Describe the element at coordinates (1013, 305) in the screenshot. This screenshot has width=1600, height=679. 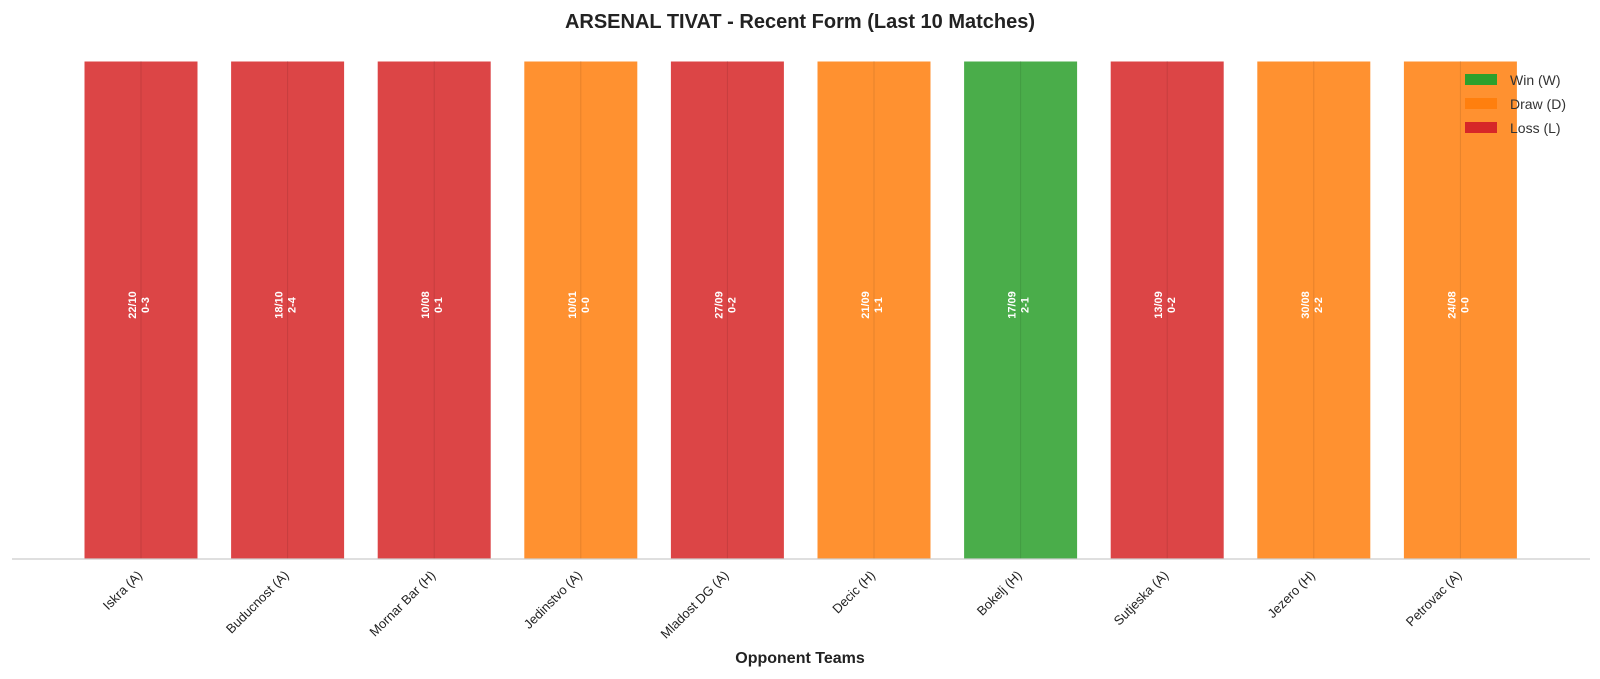
I see `bar-date-label: 17/09` at that location.